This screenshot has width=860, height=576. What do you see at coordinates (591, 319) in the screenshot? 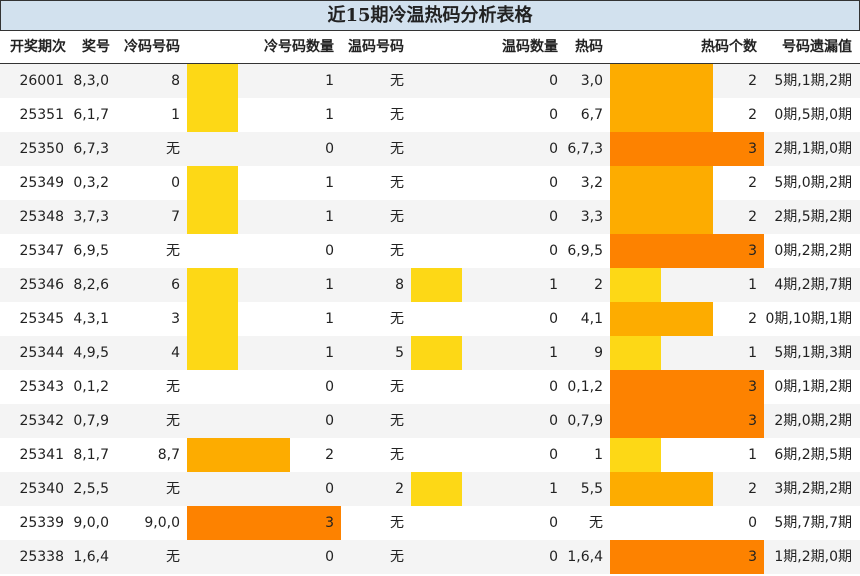
I see `cell-hot: 4,1` at bounding box center [591, 319].